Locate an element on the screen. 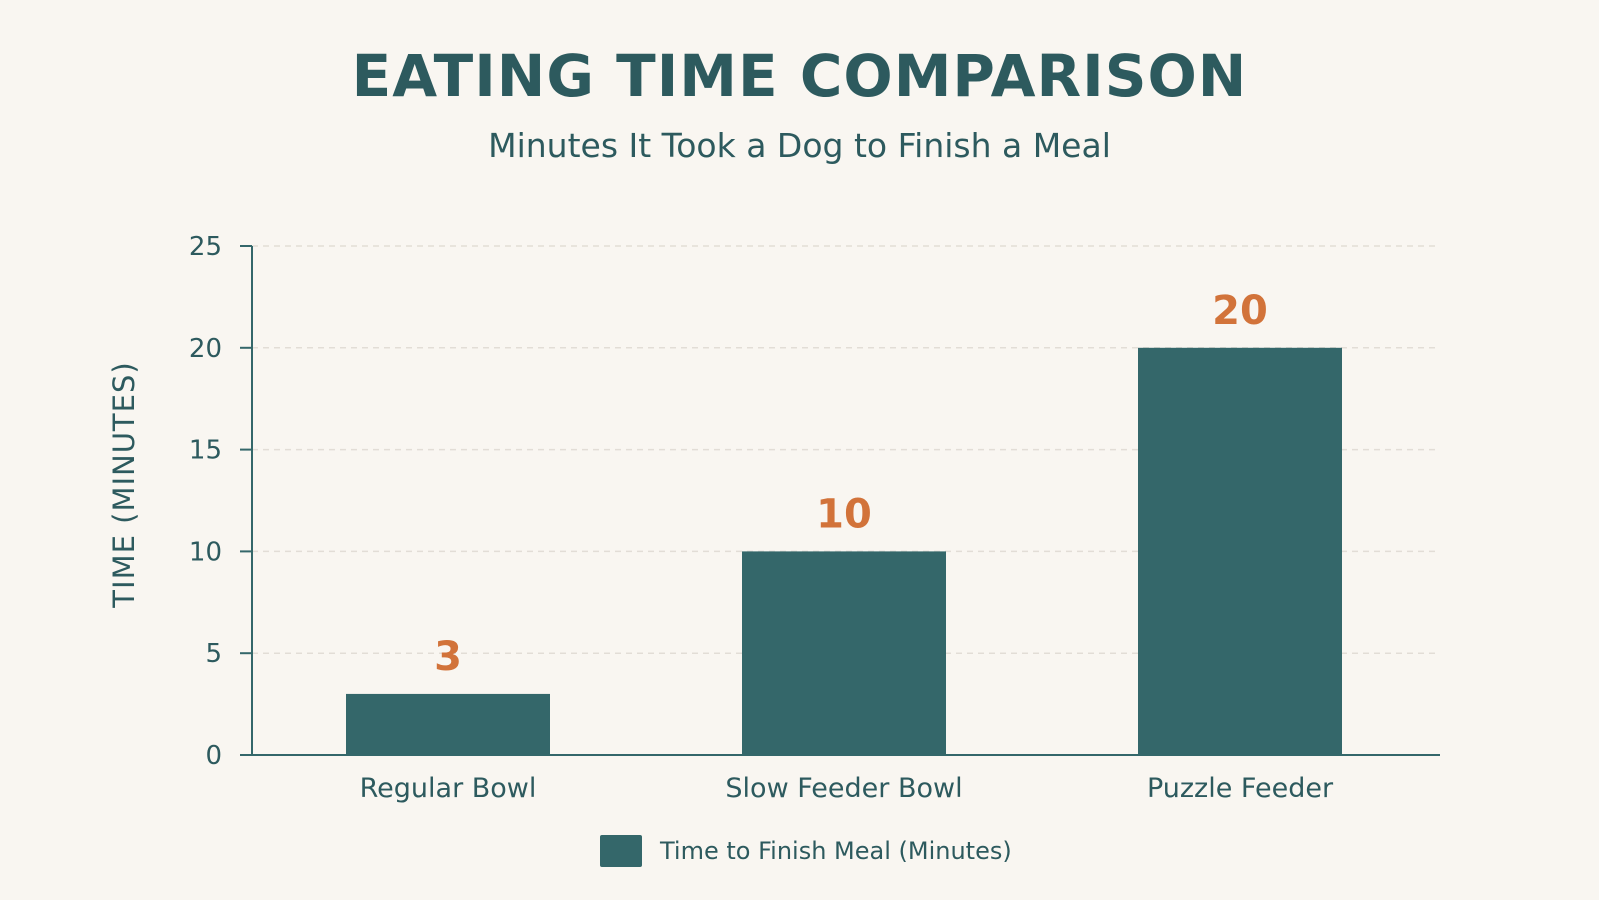  y-tick-label: 20 is located at coordinates (205, 349).